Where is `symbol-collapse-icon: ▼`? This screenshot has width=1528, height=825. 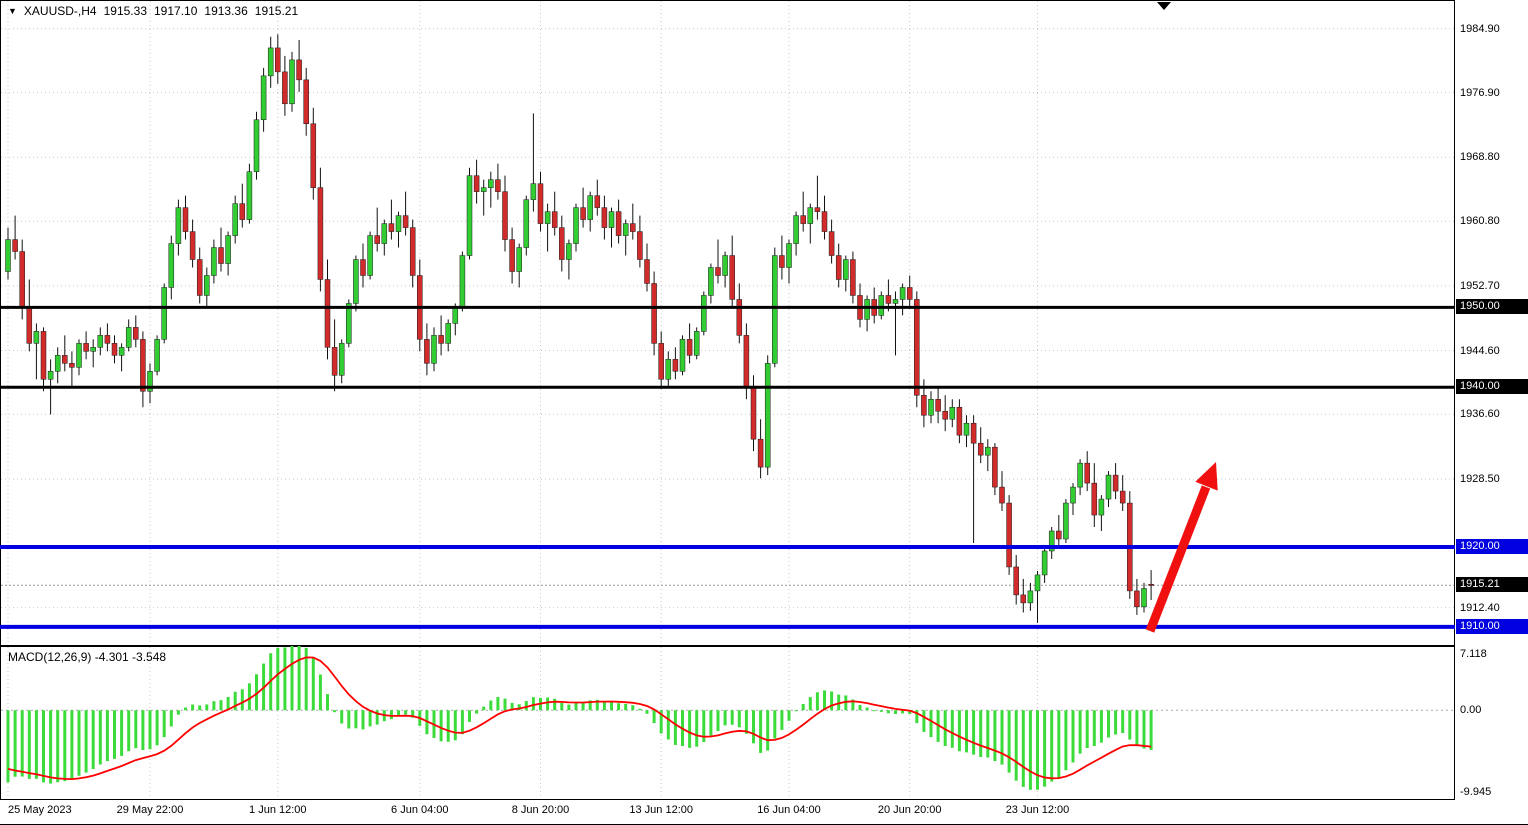 symbol-collapse-icon: ▼ is located at coordinates (12, 11).